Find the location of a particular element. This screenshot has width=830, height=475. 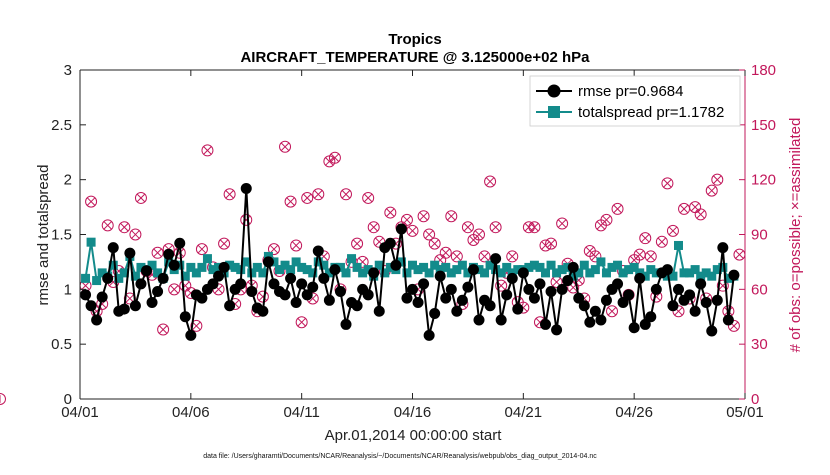

x-tick-label: 04/06 is located at coordinates (191, 412).